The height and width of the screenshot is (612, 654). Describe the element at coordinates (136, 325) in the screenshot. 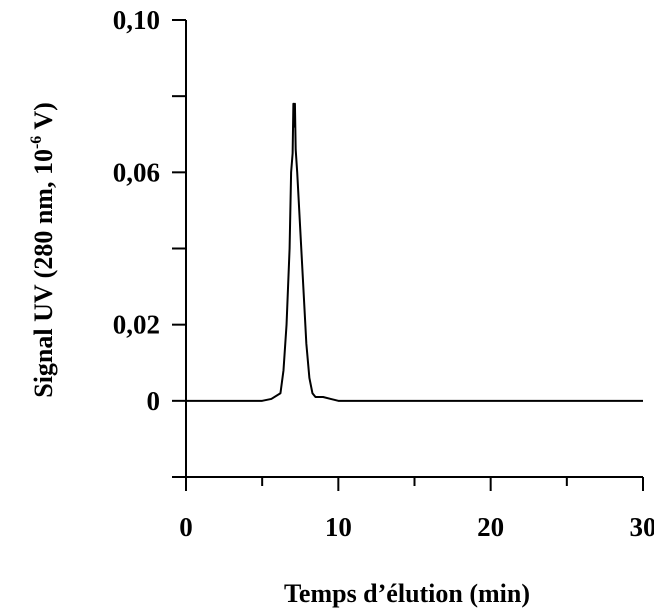

I see `y-tick-label: 0,02` at that location.